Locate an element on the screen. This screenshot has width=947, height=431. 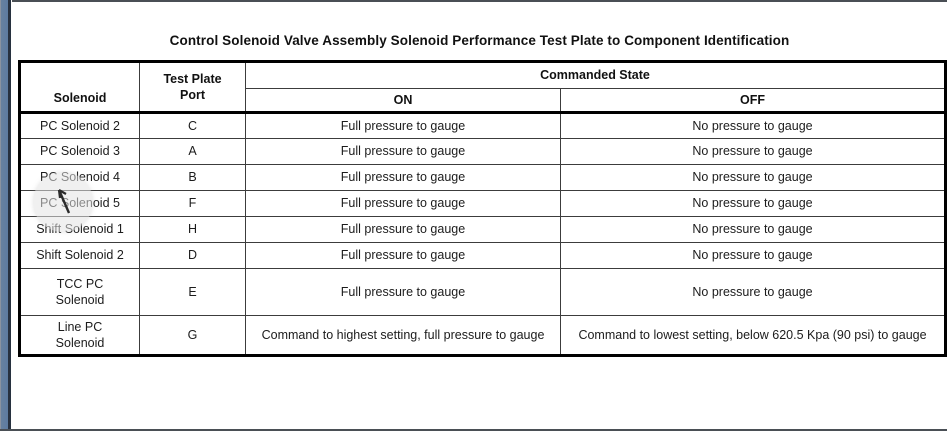
header-row-commanded-state: Solenoid Test Plate Port Commanded State is located at coordinates (482, 87).